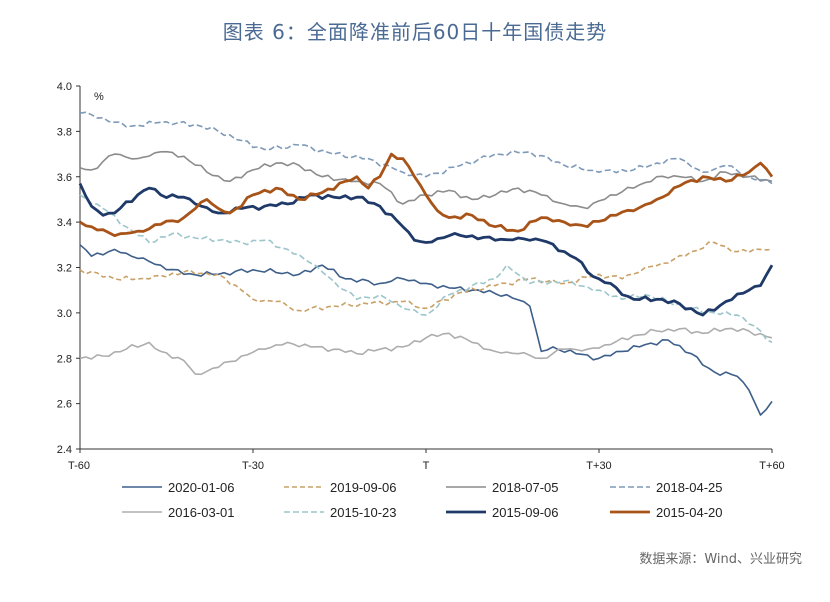  Describe the element at coordinates (64, 223) in the screenshot. I see `y-tick-label: 3.4` at that location.